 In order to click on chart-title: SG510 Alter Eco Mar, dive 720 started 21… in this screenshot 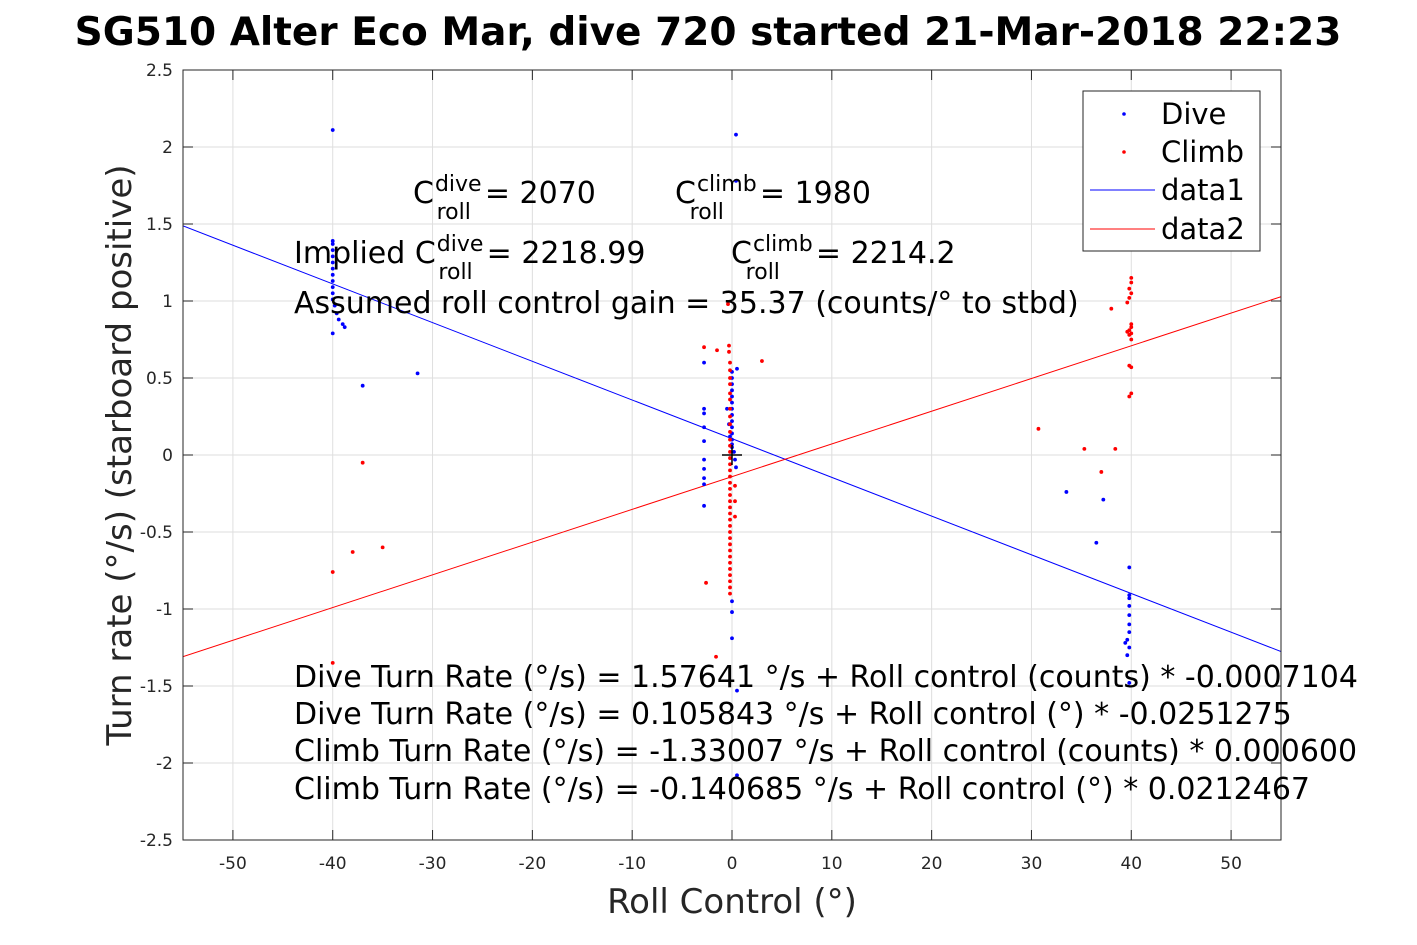, I will do `click(708, 32)`.